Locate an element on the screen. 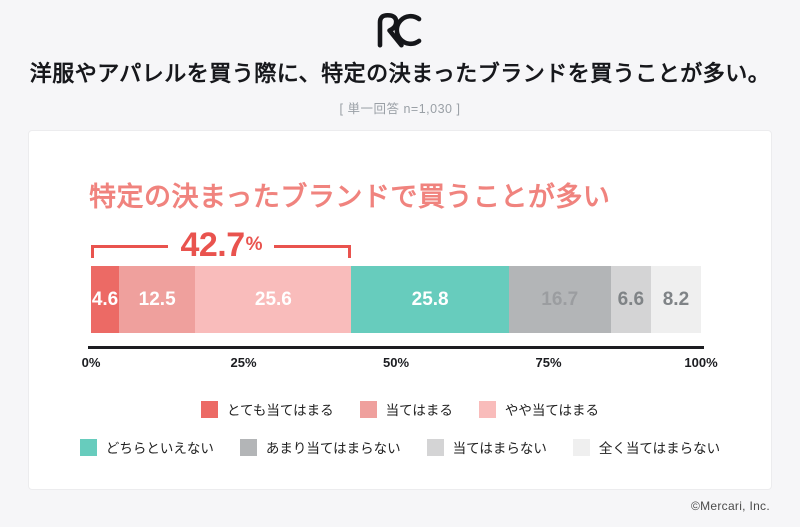  bar-segment-value: 25.6 is located at coordinates (273, 299).